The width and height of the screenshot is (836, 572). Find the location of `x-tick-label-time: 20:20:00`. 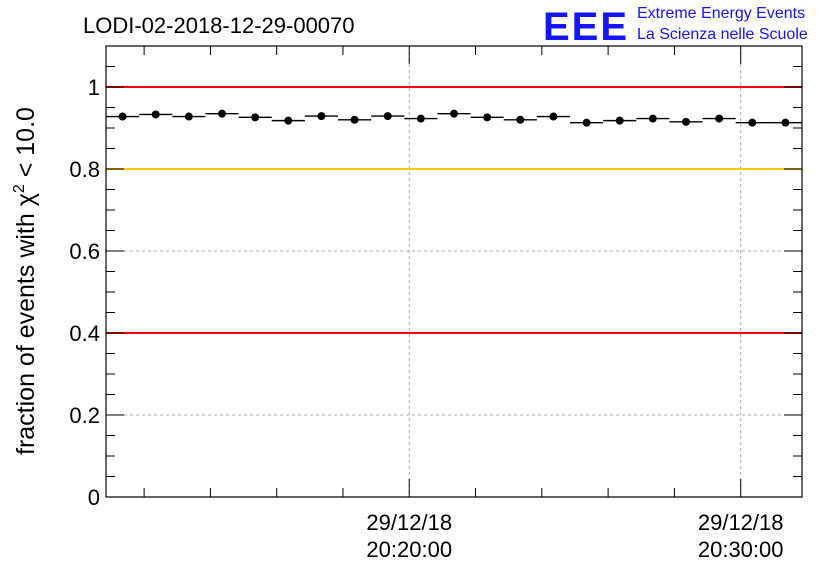

x-tick-label-time: 20:20:00 is located at coordinates (409, 549).